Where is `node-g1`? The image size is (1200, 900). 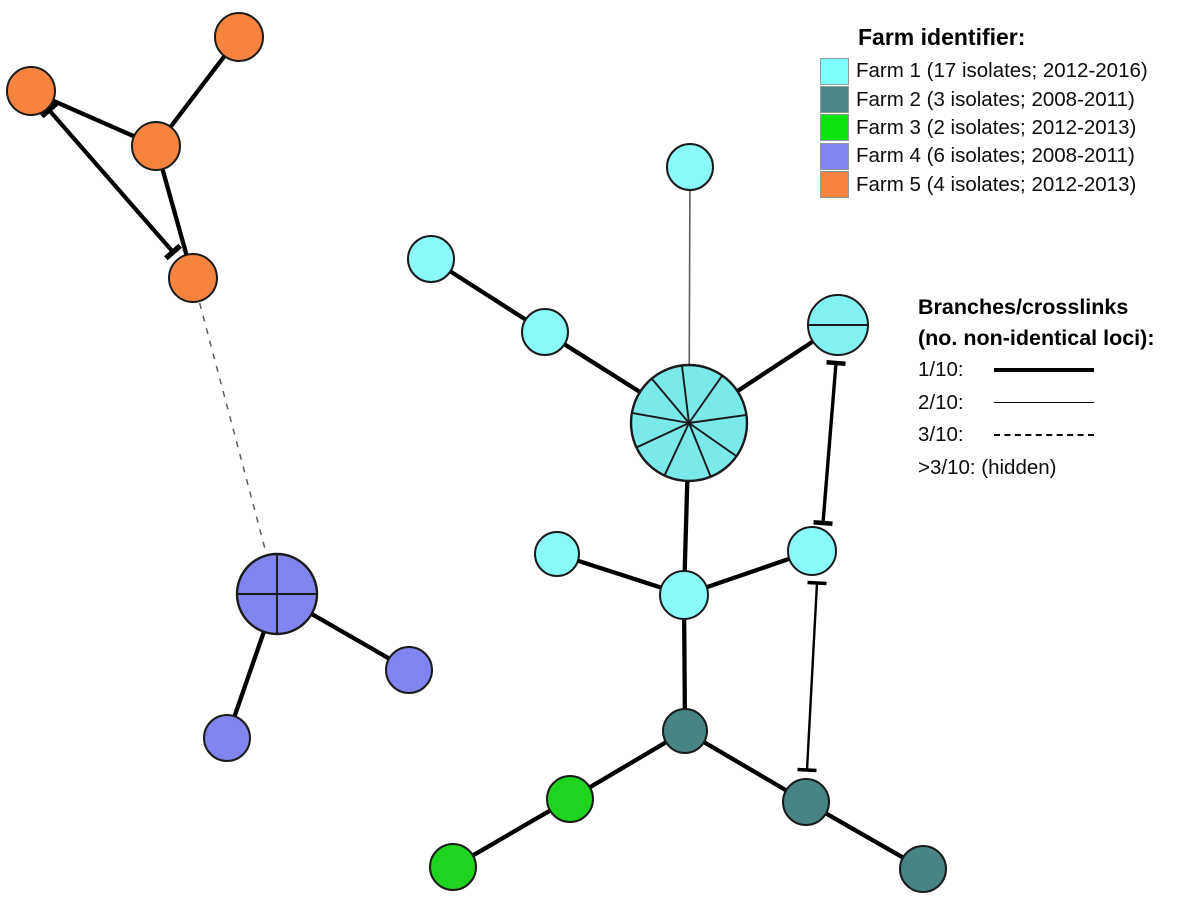
node-g1 is located at coordinates (570, 799).